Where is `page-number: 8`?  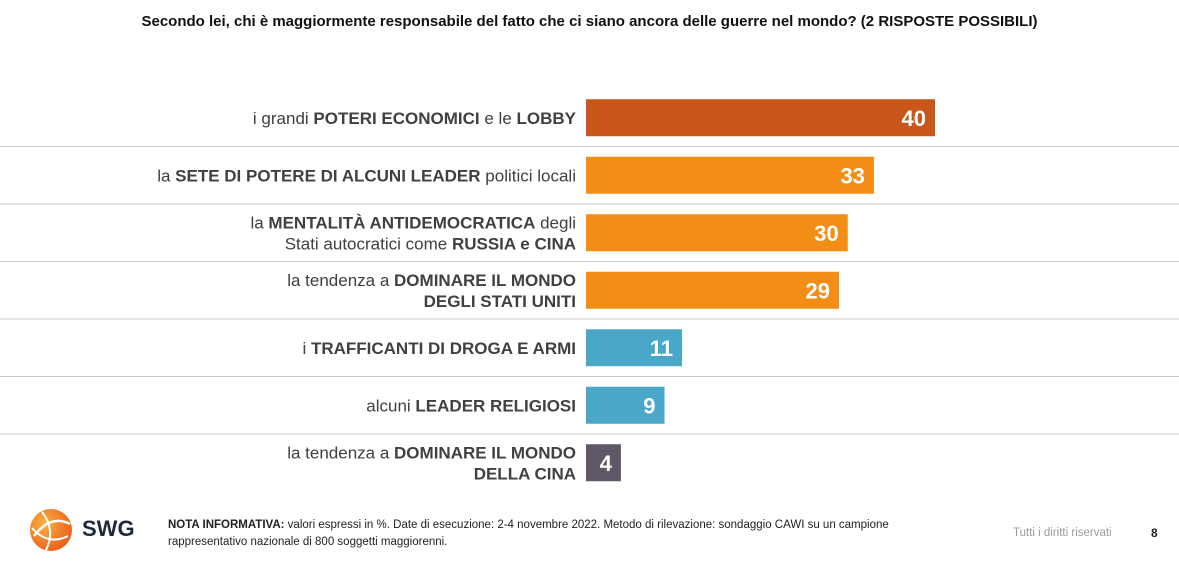
page-number: 8 is located at coordinates (1154, 533).